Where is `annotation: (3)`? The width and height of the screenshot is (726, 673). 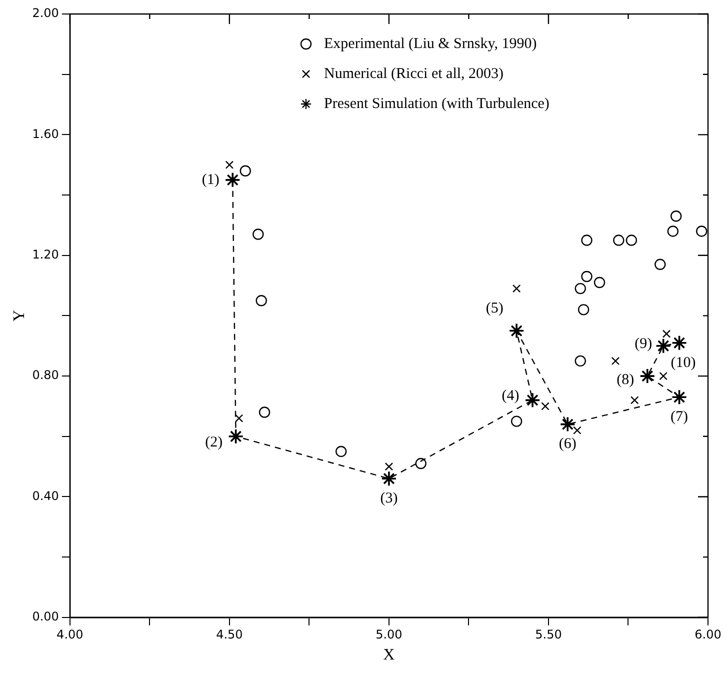
annotation: (3) is located at coordinates (389, 498).